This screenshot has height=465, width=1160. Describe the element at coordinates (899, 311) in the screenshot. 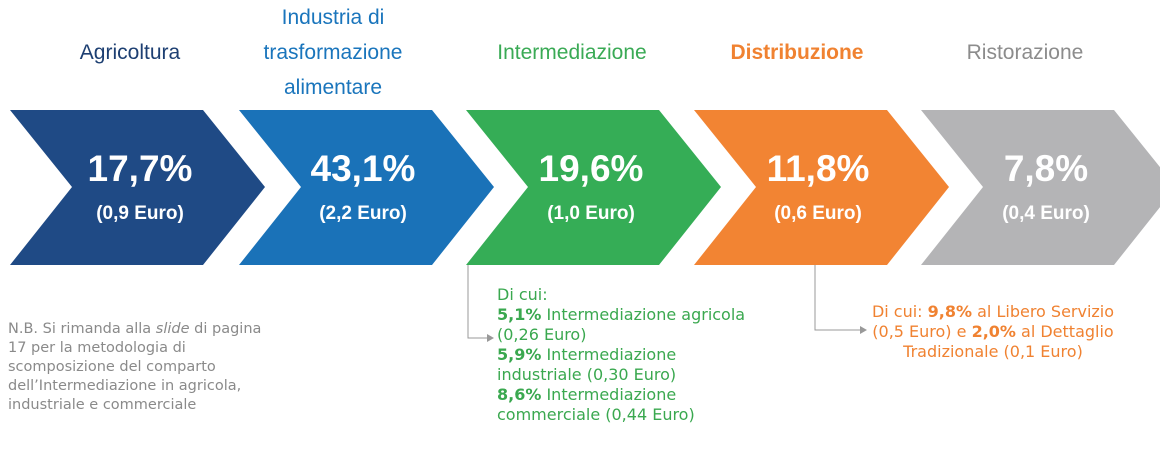

I see `note-text: Di cui:` at that location.